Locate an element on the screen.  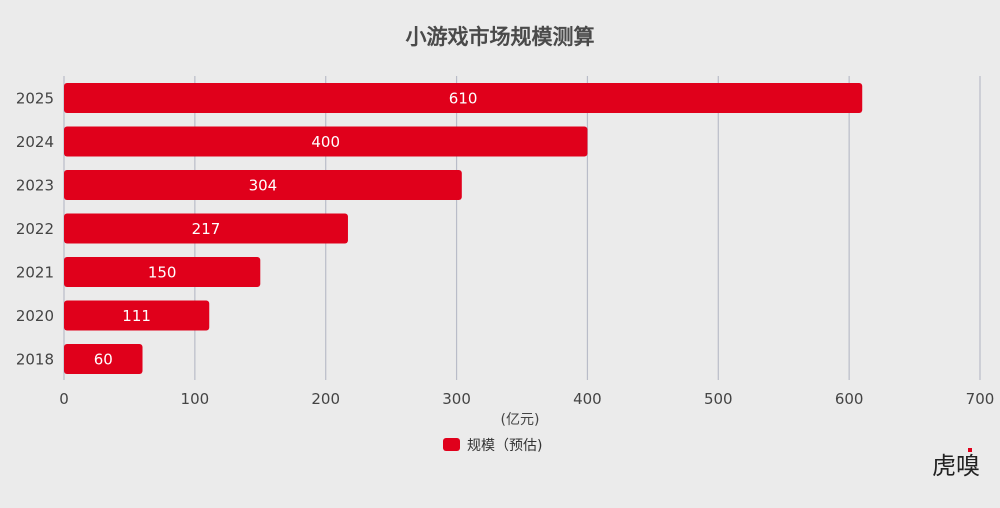
legend-label: 规模（预估) is located at coordinates (504, 446).